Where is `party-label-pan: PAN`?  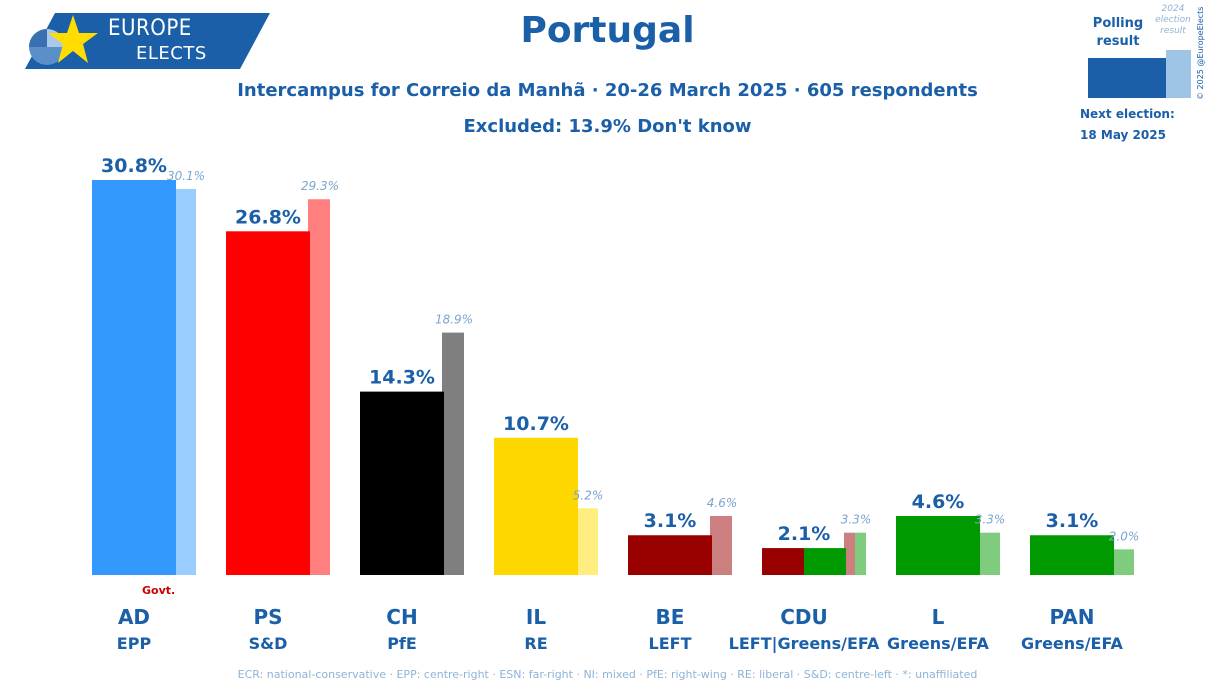 party-label-pan: PAN is located at coordinates (1071, 617).